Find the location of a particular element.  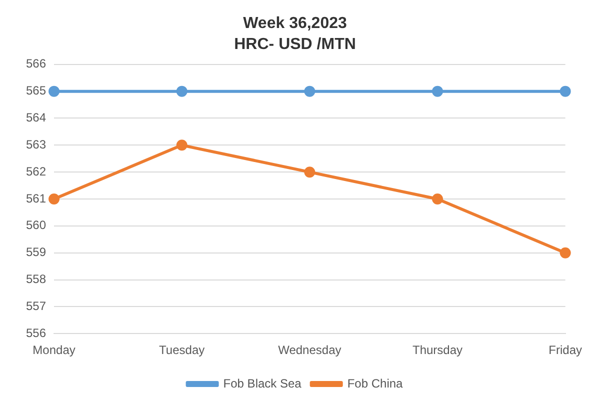

y-tick-label: 565 is located at coordinates (36, 91).